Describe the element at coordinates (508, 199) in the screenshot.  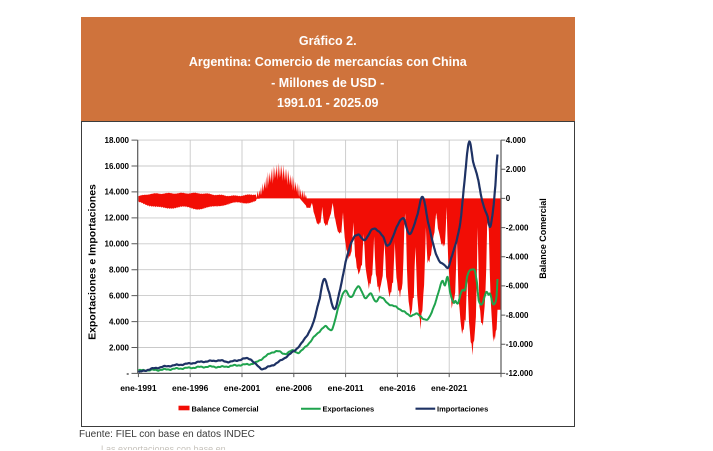
I see `svg-text: 0` at that location.